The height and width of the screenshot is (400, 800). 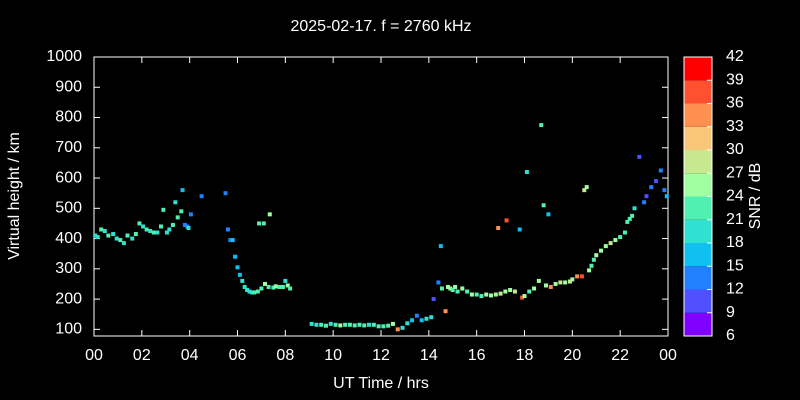 What do you see at coordinates (68, 238) in the screenshot?
I see `y-tick-label: 400` at bounding box center [68, 238].